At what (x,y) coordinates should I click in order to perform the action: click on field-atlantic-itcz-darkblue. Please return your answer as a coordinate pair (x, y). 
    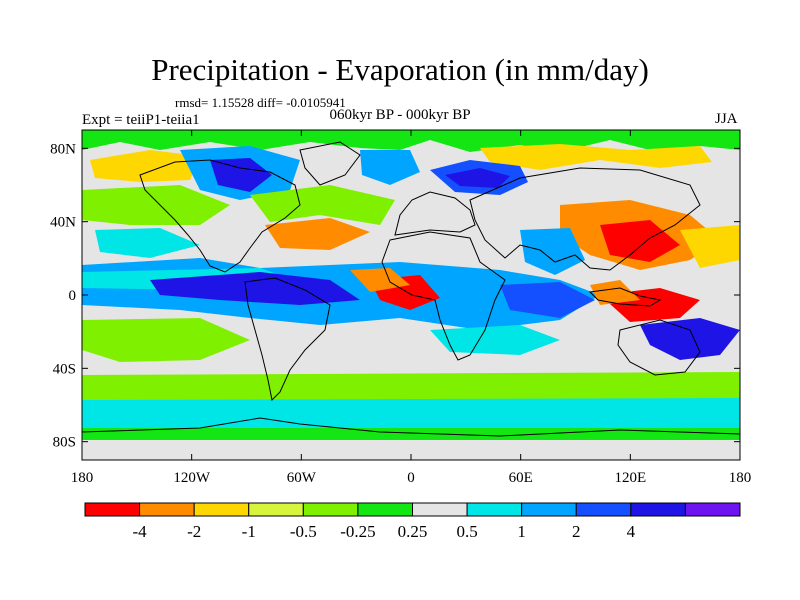
    Looking at the image, I should click on (255, 288).